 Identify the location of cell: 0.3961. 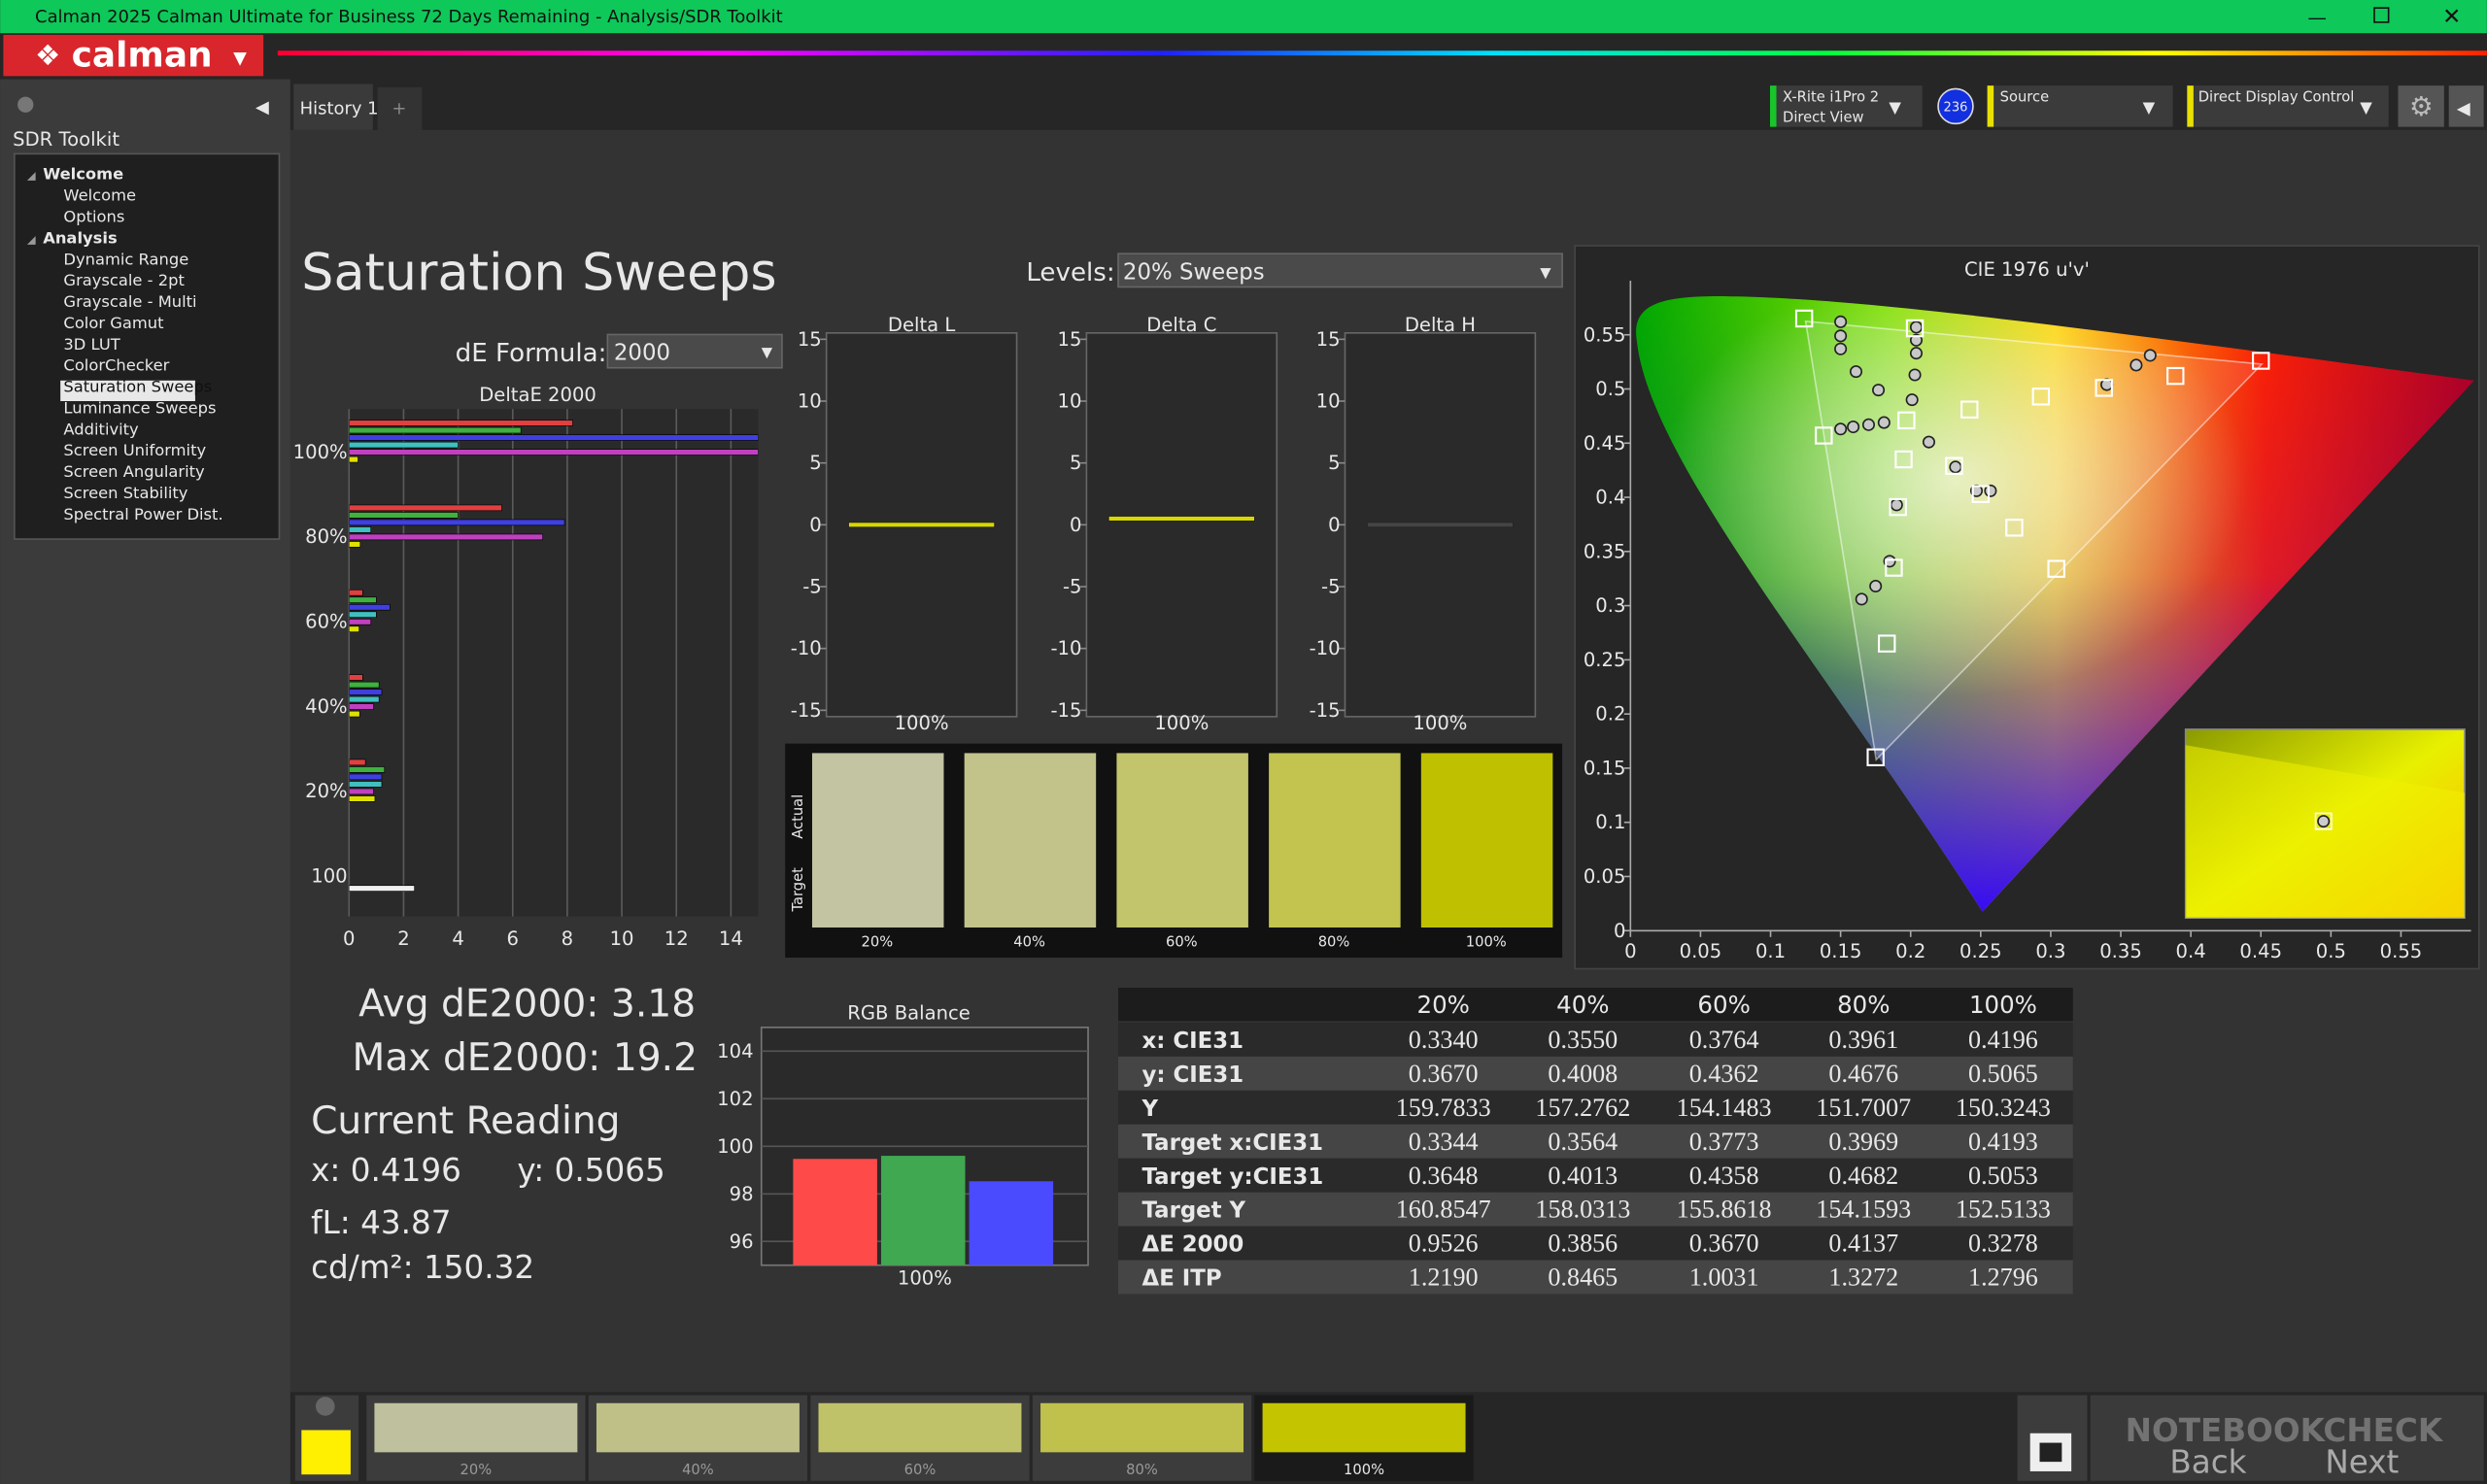
(1863, 1040).